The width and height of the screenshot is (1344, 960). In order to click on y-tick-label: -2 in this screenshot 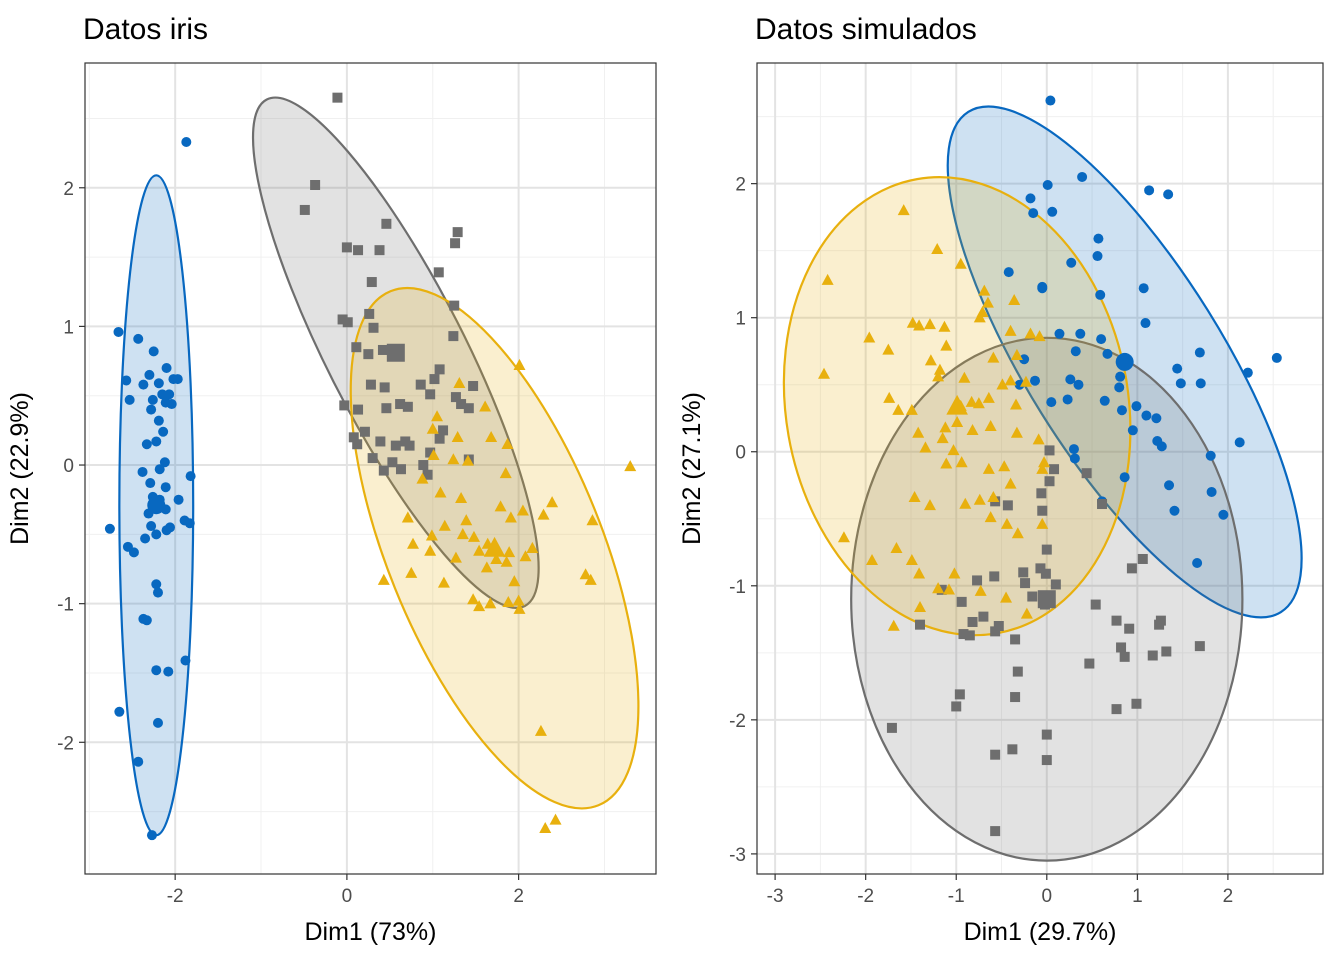, I will do `click(65, 743)`.